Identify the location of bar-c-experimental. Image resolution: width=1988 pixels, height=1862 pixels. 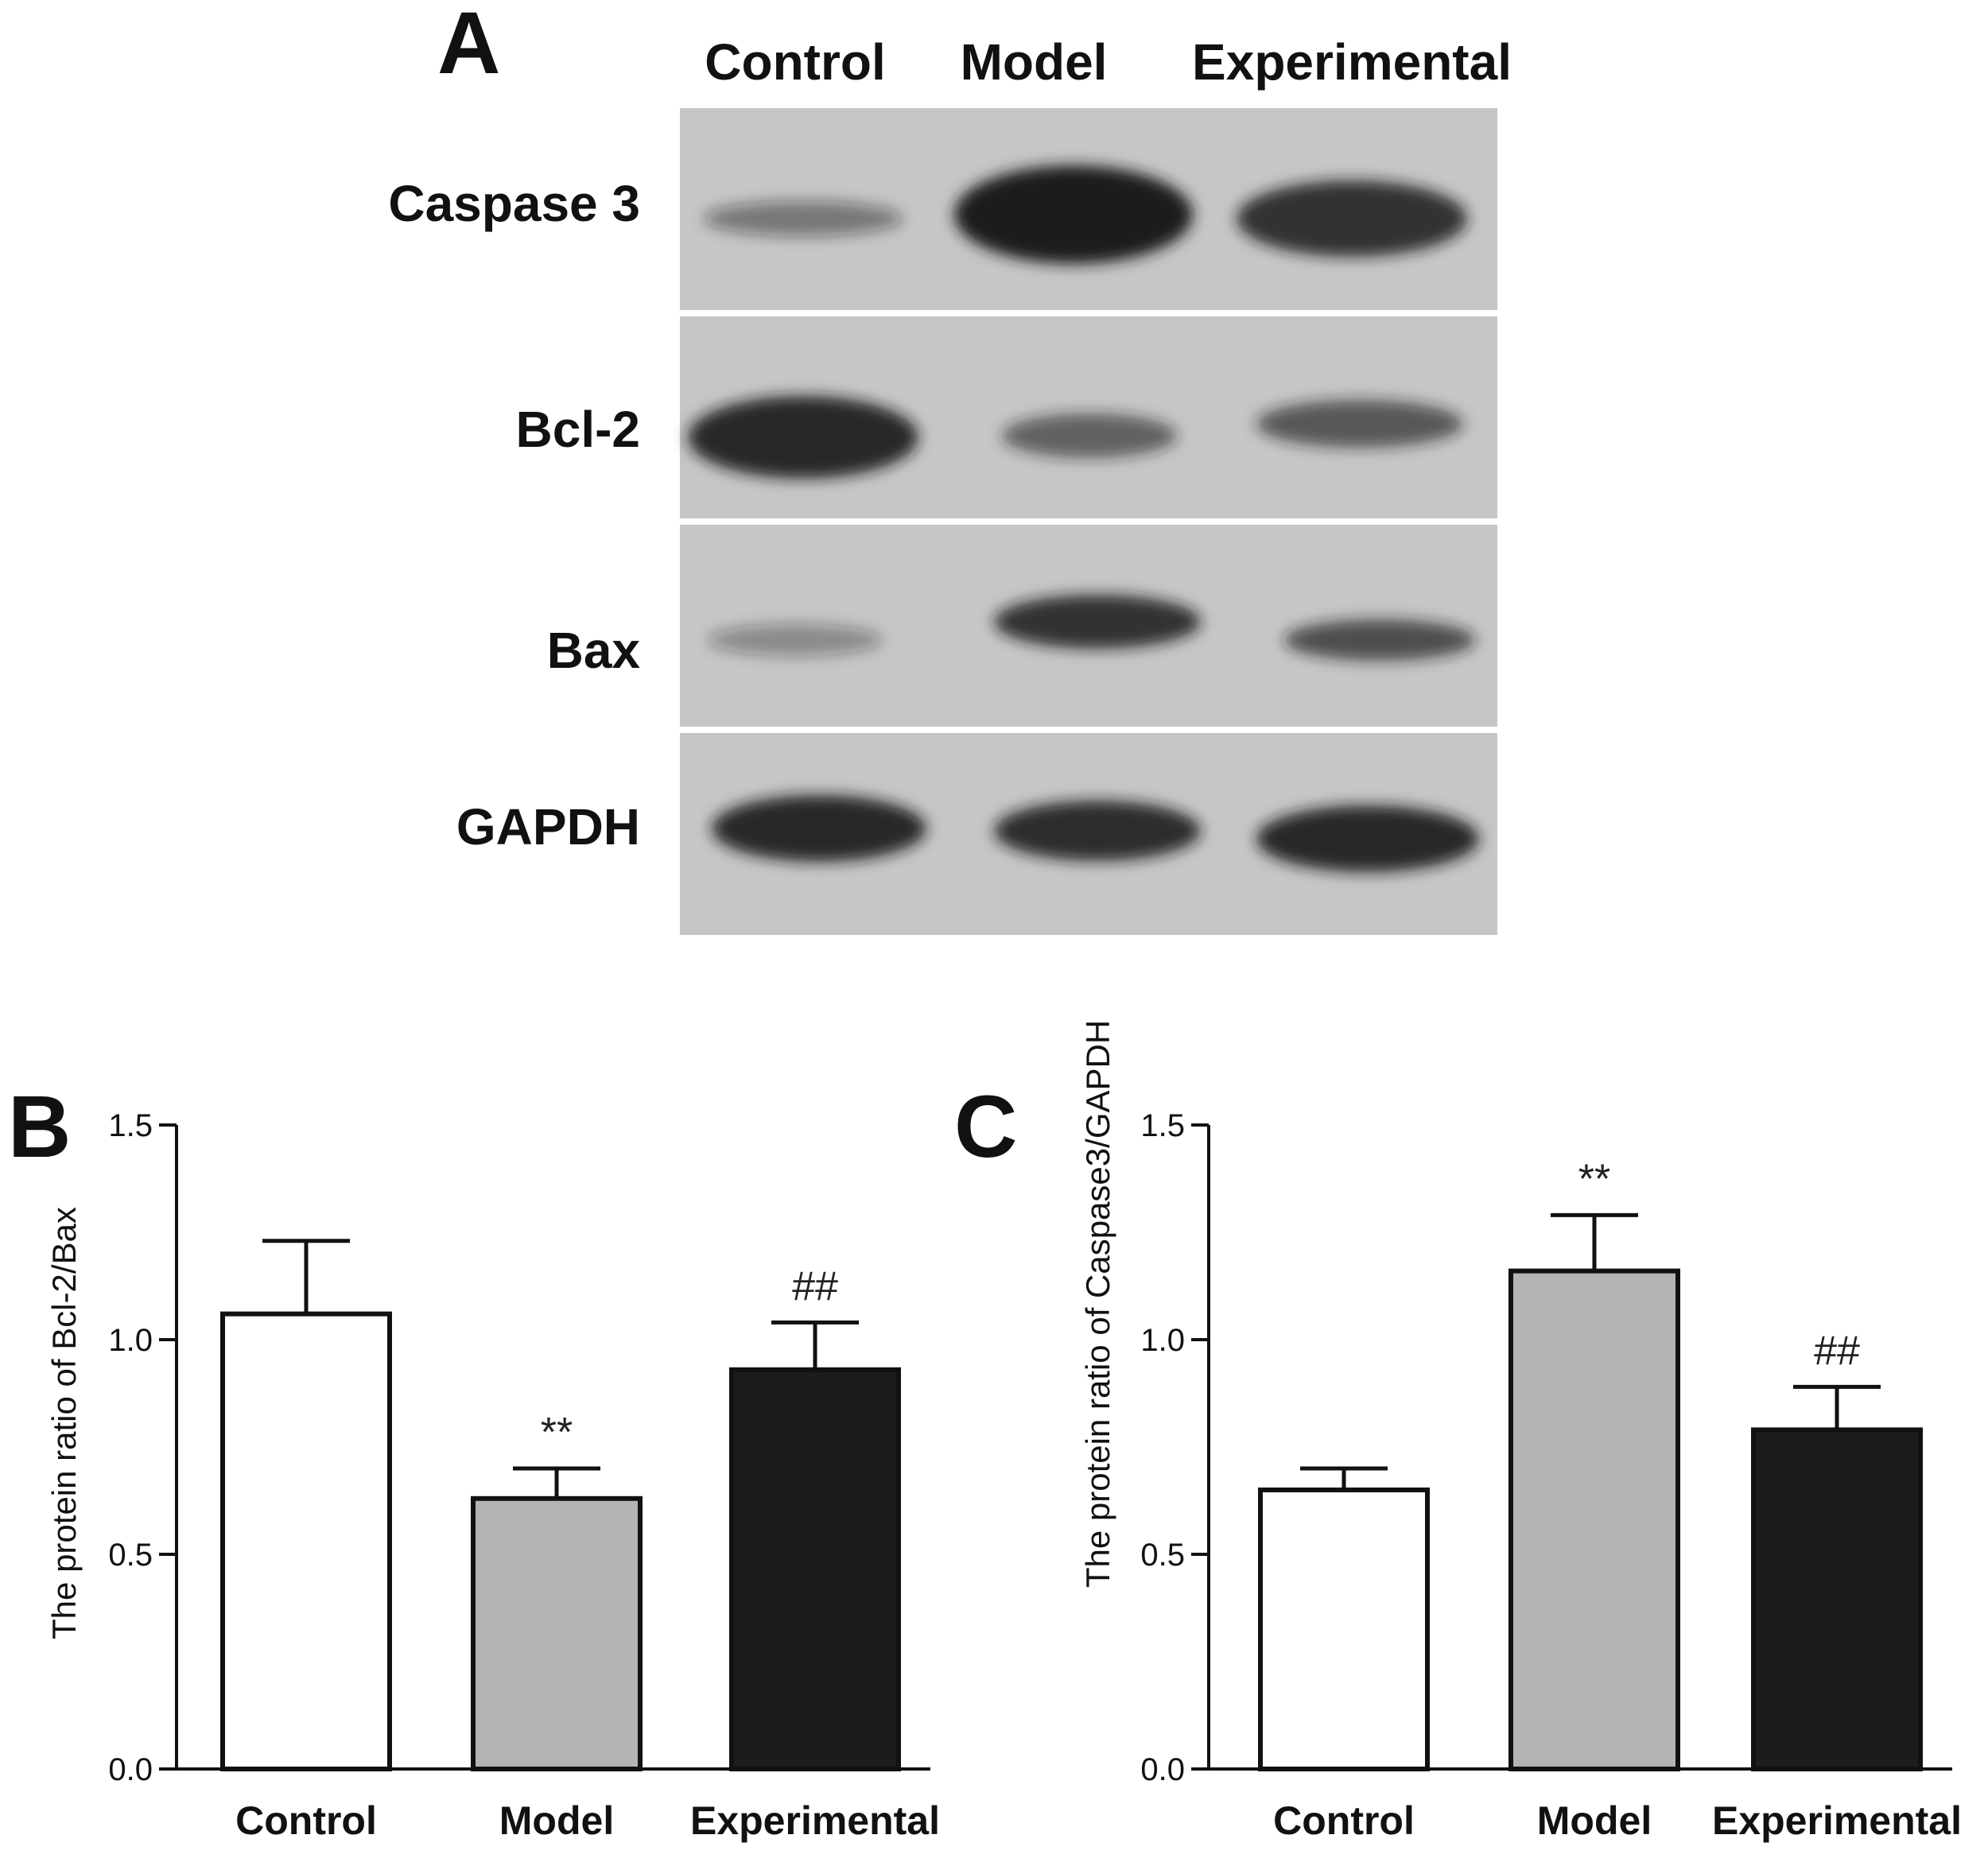
(1837, 1599).